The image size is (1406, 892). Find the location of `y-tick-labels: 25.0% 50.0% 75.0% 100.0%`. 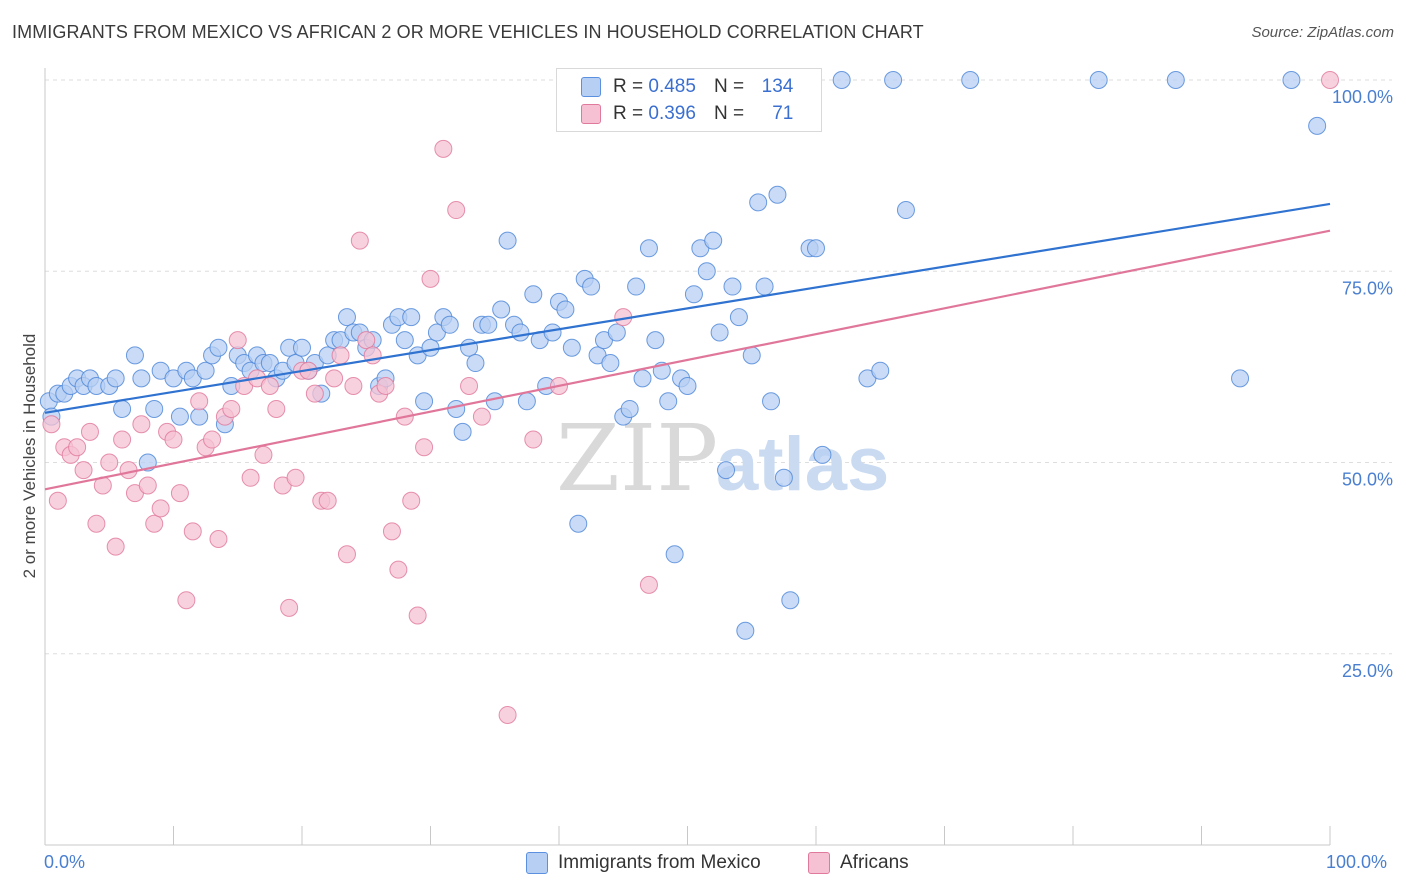

y-tick-labels: 25.0% 50.0% 75.0% 100.0% is located at coordinates (1362, 384).